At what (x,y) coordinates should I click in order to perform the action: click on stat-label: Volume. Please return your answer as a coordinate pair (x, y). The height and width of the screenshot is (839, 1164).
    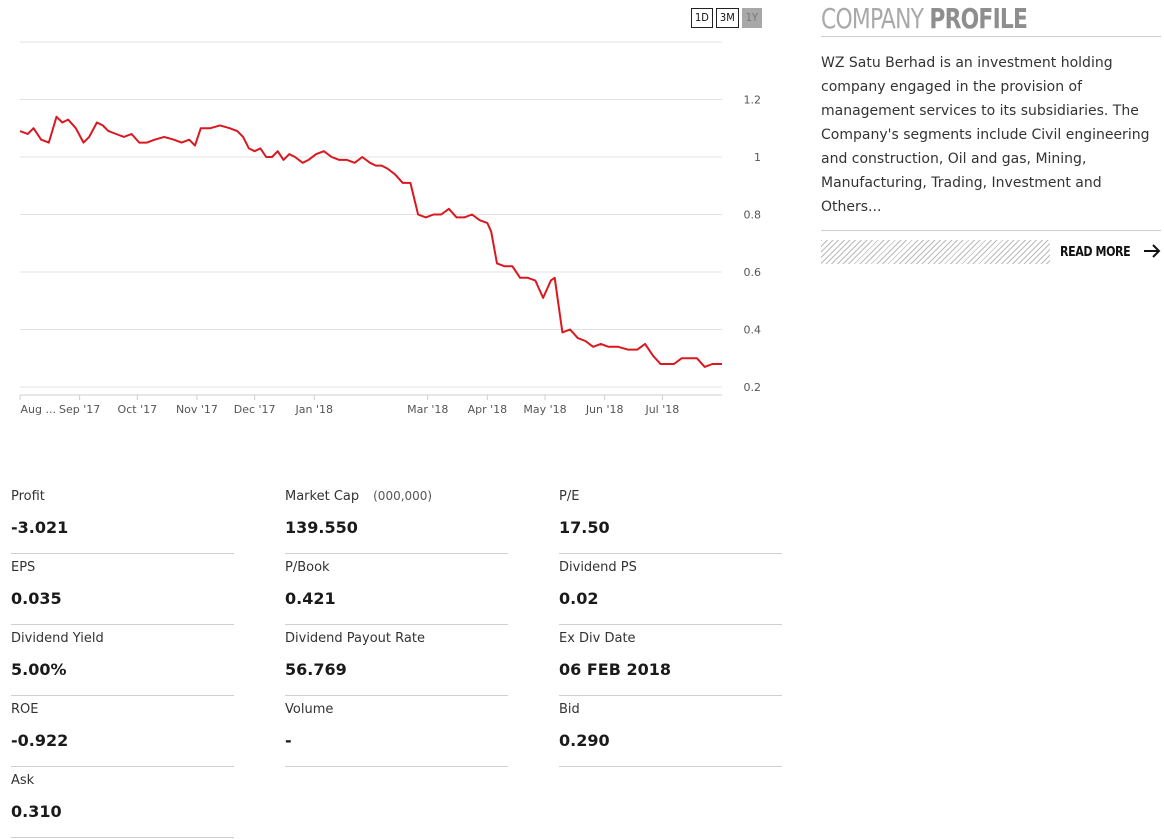
    Looking at the image, I should click on (309, 709).